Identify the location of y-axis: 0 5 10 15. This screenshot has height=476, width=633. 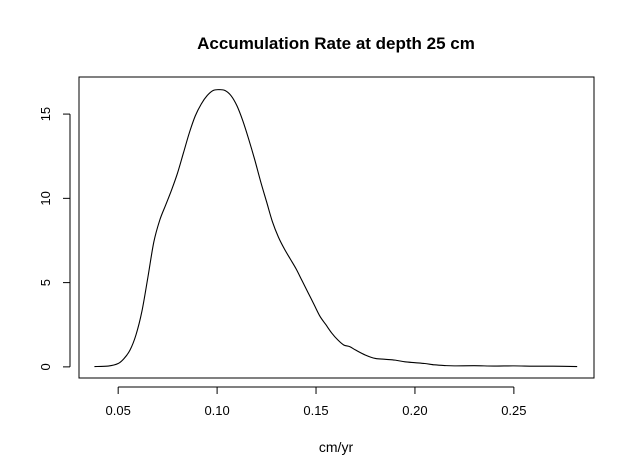
(54, 238).